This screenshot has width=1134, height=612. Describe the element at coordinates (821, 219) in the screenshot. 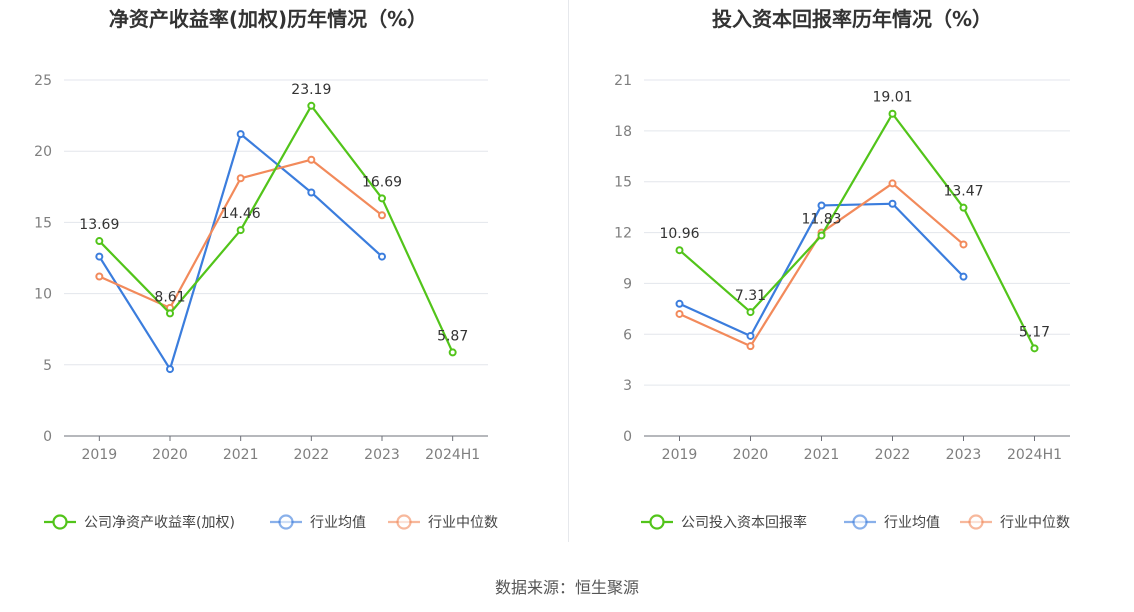

I see `data-label: 11.83` at that location.